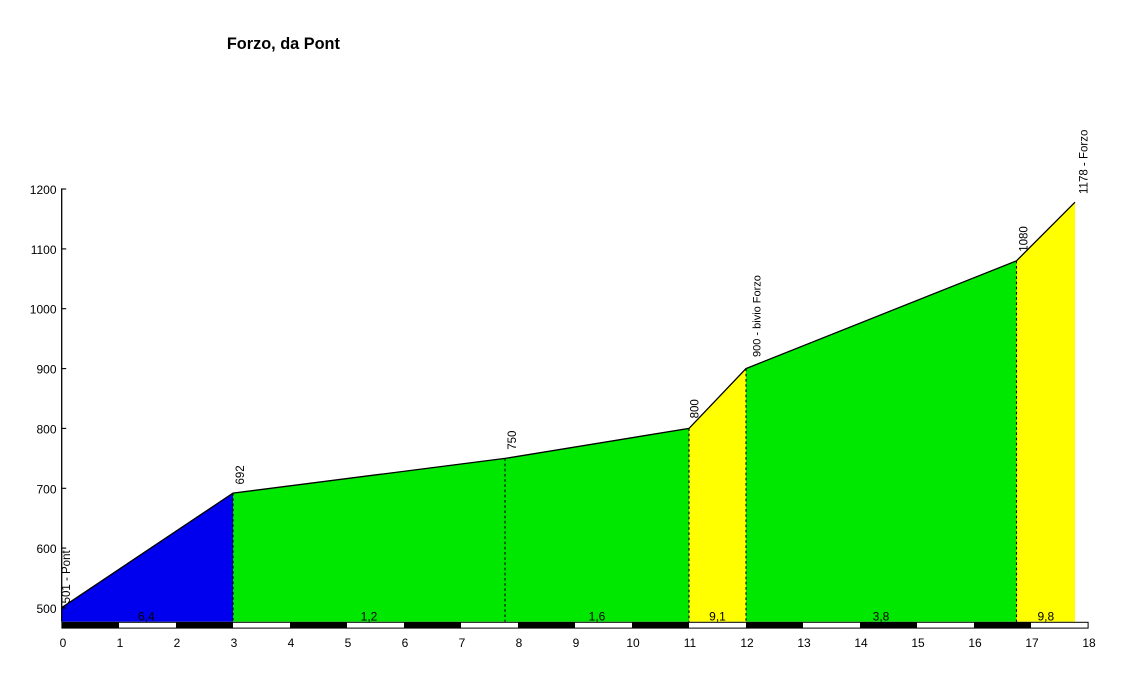 The image size is (1136, 673). Describe the element at coordinates (758, 316) in the screenshot. I see `svg-text: 900 - bivio Forzo` at that location.